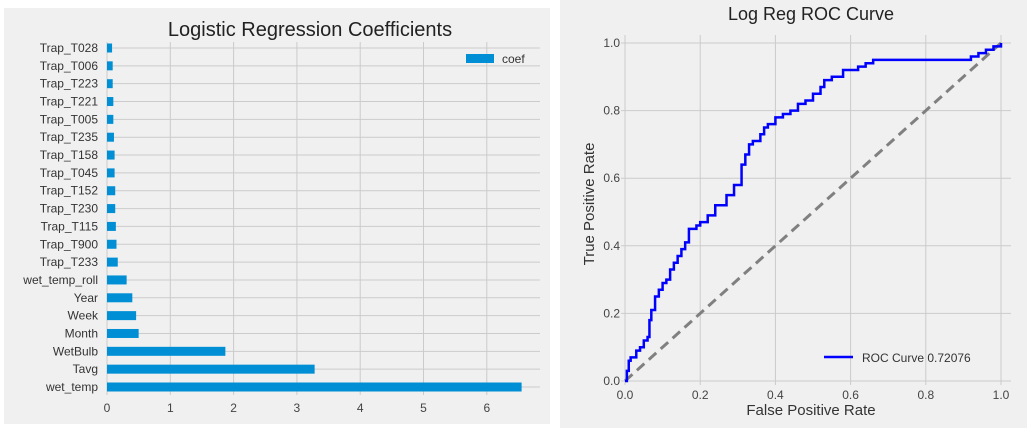  Describe the element at coordinates (1001, 395) in the screenshot. I see `x-tick-label: 1.0` at that location.